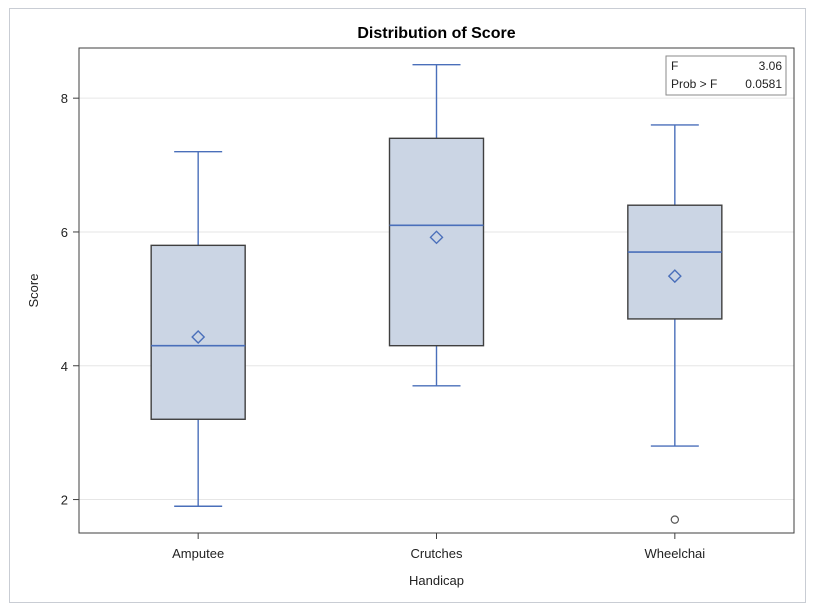 This screenshot has width=827, height=612. I want to click on x-tick-label: Crutches, so click(436, 553).